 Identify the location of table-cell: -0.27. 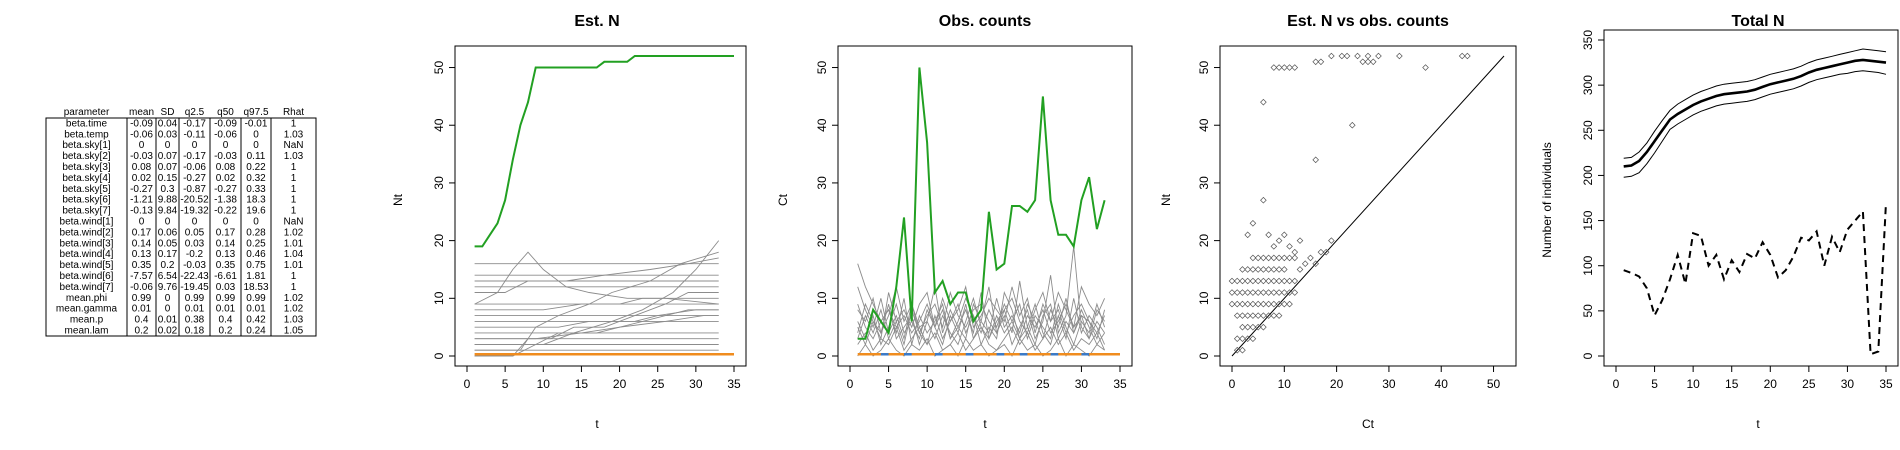
(141, 189).